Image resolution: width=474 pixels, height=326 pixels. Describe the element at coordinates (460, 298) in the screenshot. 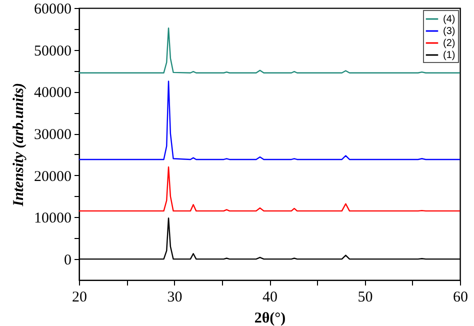

I see `x-tick-label: 60` at that location.